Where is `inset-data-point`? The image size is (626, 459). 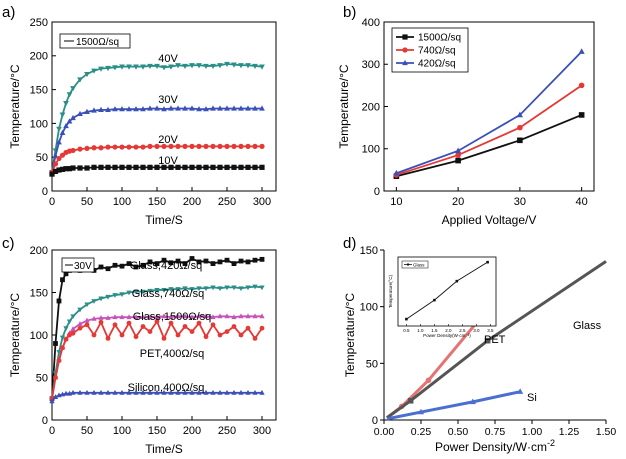 inset-data-point is located at coordinates (457, 281).